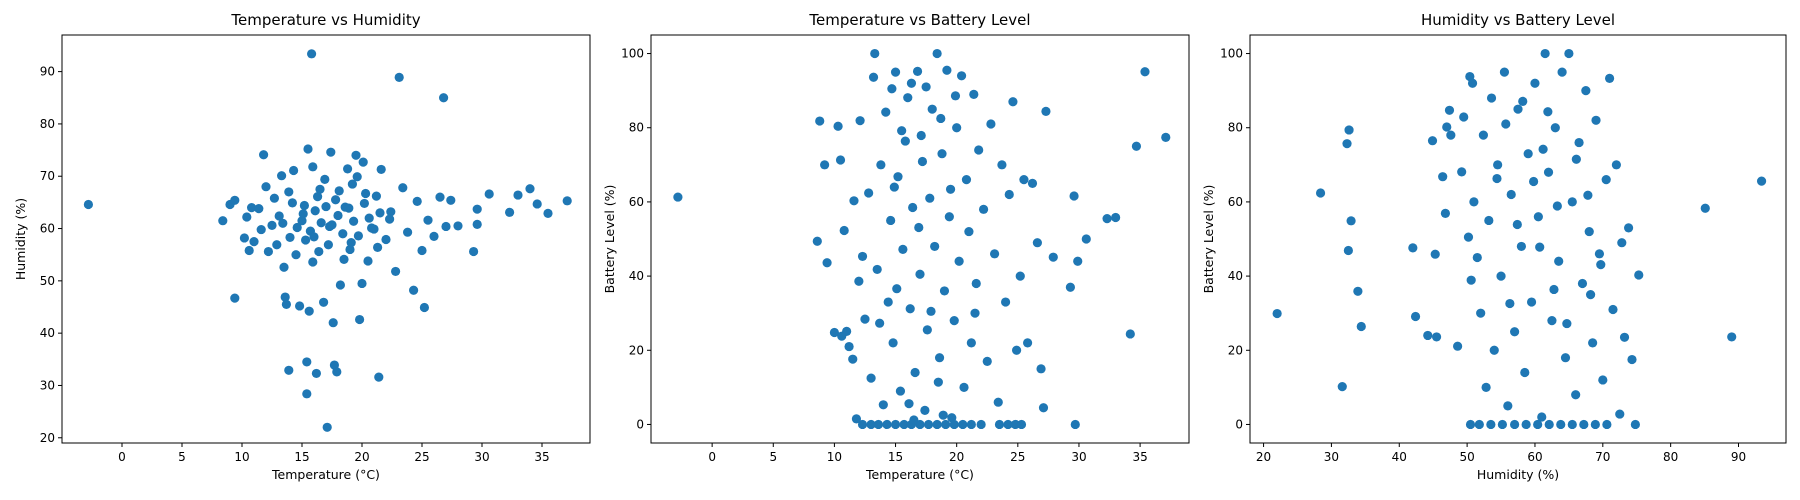 The image size is (1800, 500). Describe the element at coordinates (834, 457) in the screenshot. I see `x-tick-label: 10` at that location.